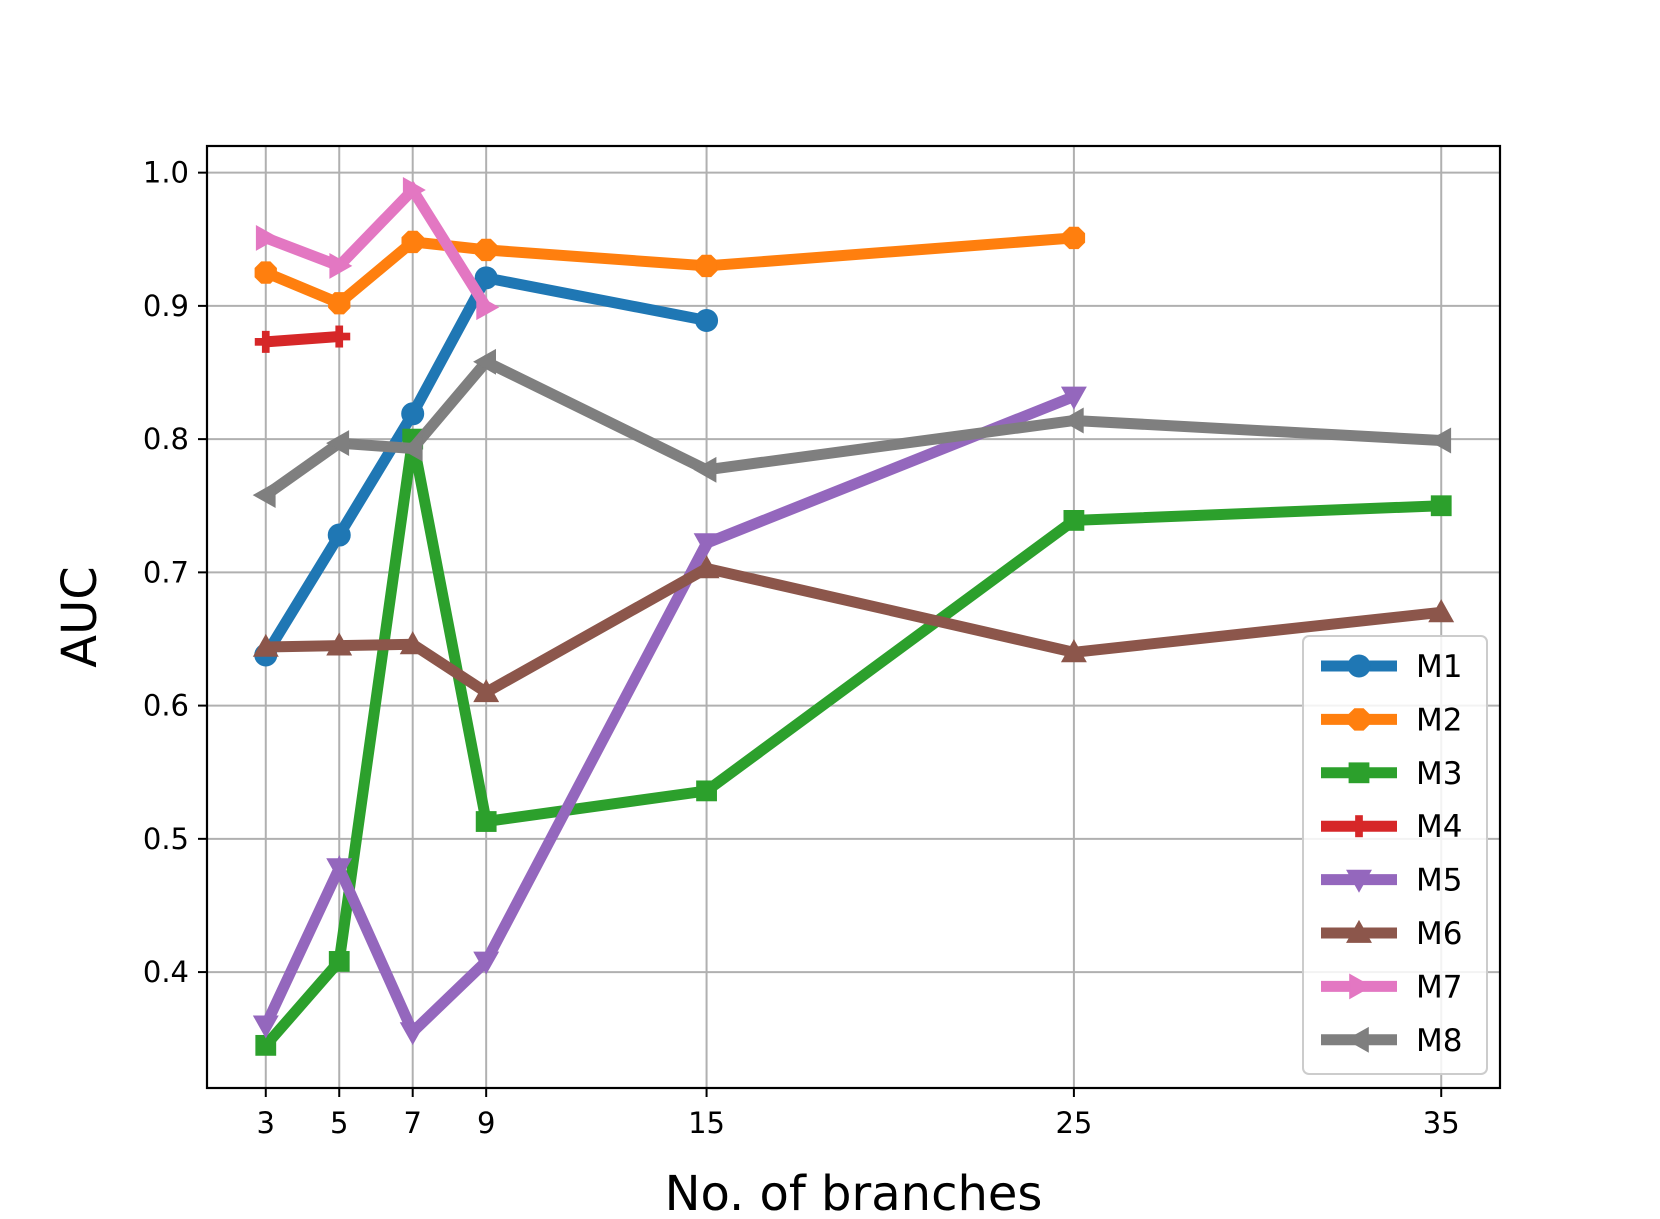 The image size is (1660, 1219). Describe the element at coordinates (1391, 1041) in the screenshot. I see `legend-item-m8: M8` at that location.